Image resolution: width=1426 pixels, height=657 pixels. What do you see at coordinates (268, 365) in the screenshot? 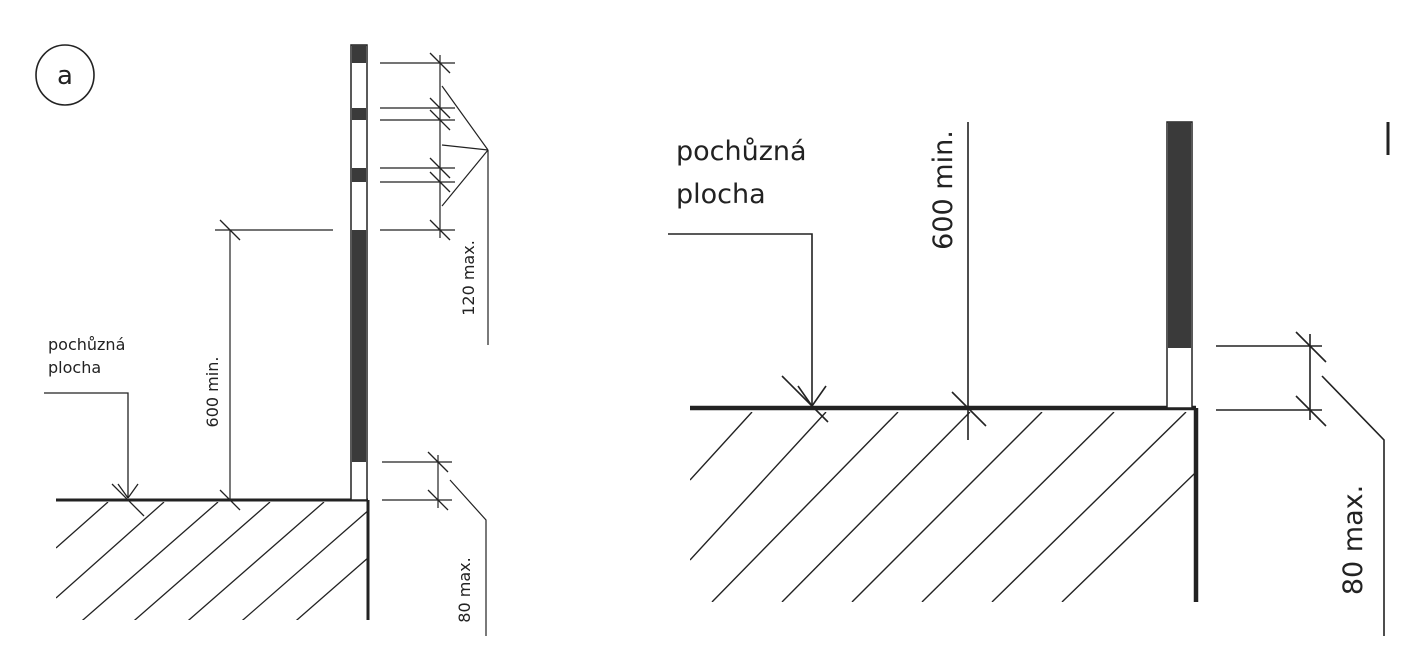
I see `panel-a-dim-600: 600 min.` at bounding box center [268, 365].